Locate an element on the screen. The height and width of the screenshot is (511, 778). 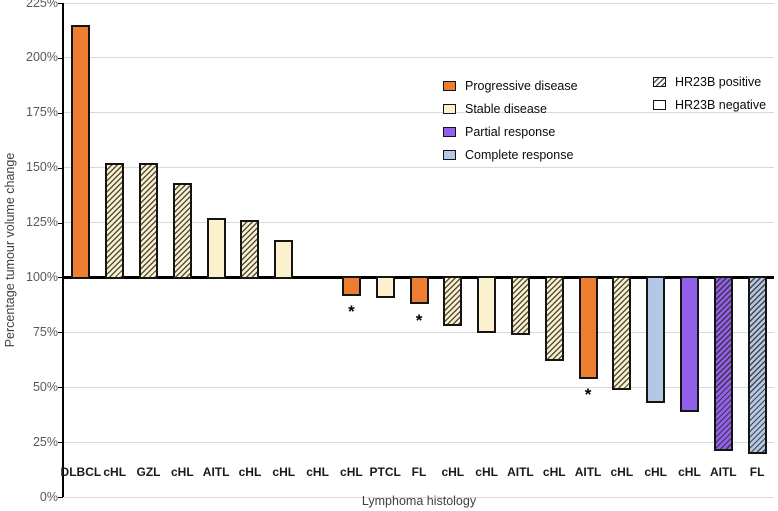
gridline-50% is located at coordinates (419, 387).